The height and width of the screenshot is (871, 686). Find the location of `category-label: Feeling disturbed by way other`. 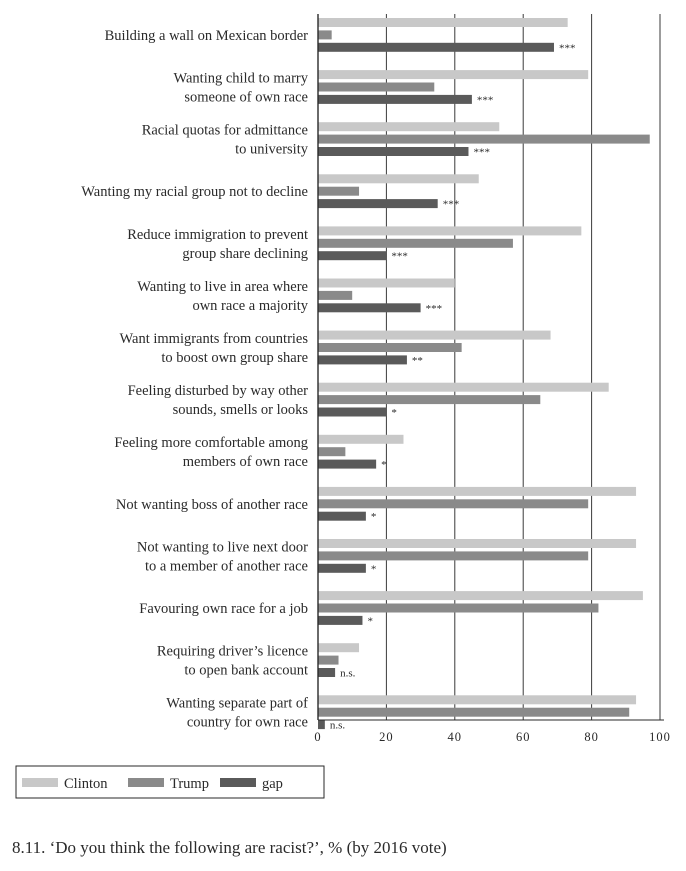

category-label: Feeling disturbed by way other is located at coordinates (218, 391).